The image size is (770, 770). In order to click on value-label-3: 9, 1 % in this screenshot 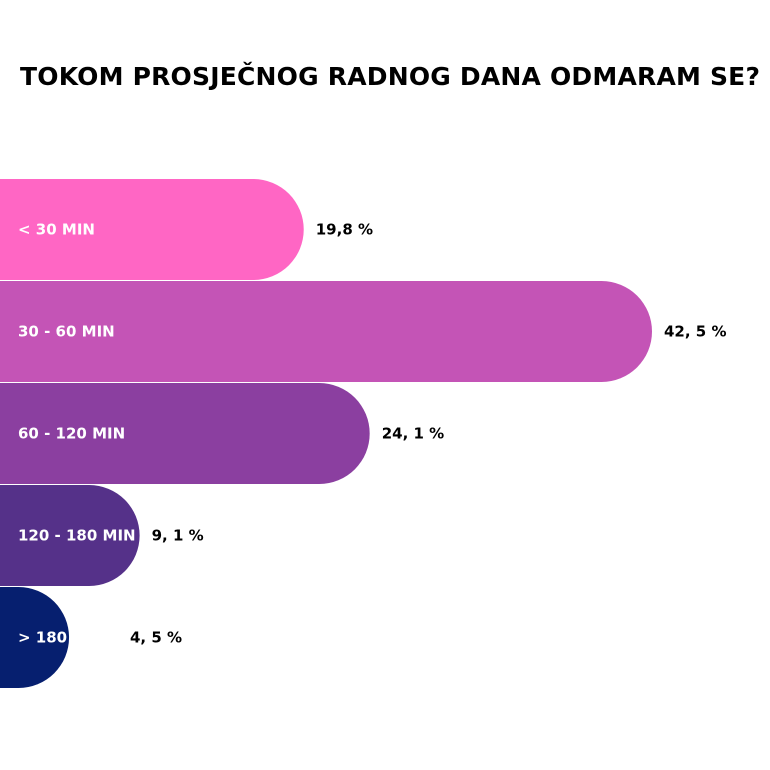, I will do `click(178, 536)`.